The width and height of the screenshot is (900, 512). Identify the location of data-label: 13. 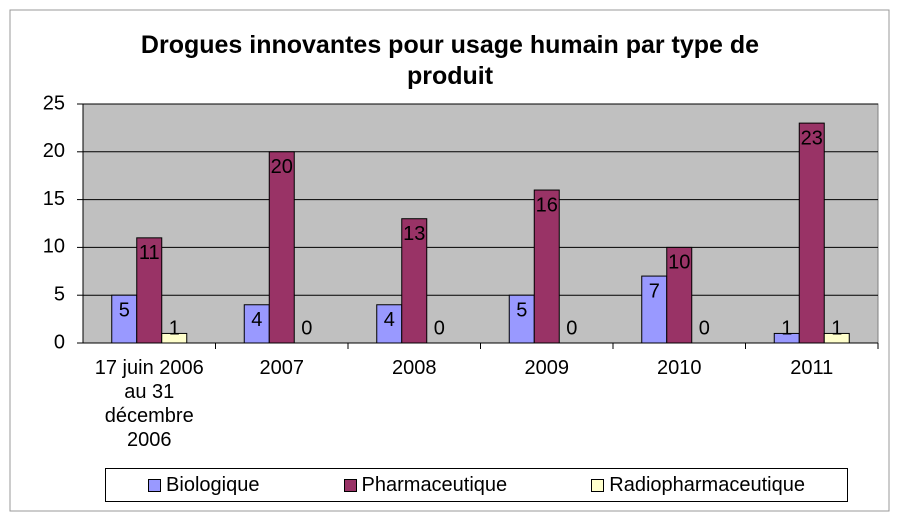
(414, 234).